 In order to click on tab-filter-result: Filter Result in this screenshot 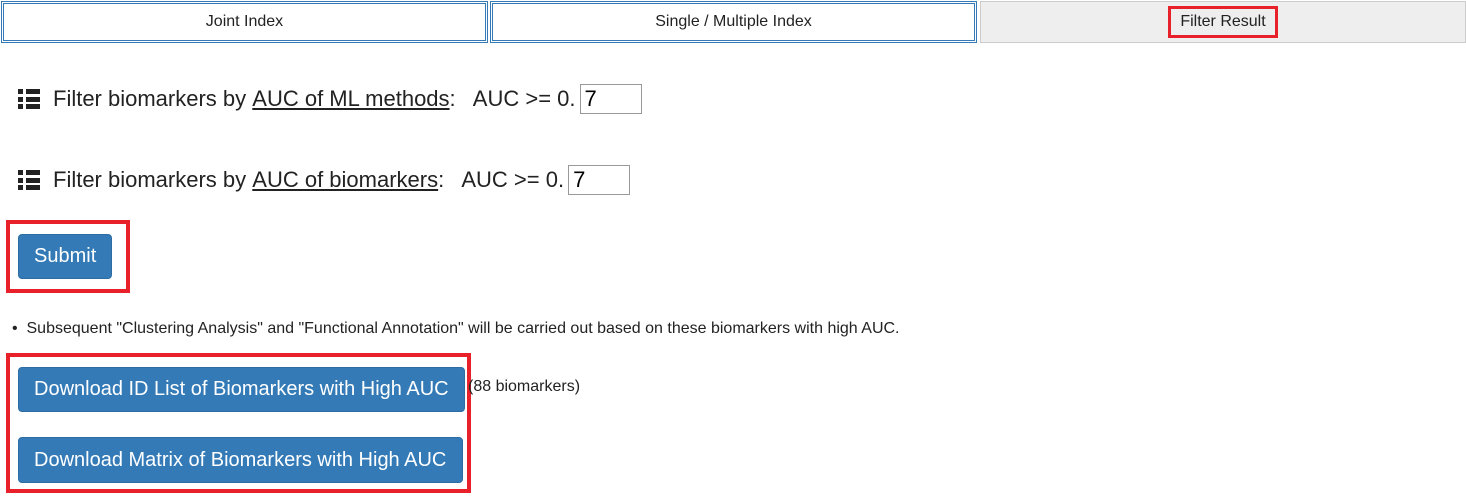, I will do `click(1223, 22)`.